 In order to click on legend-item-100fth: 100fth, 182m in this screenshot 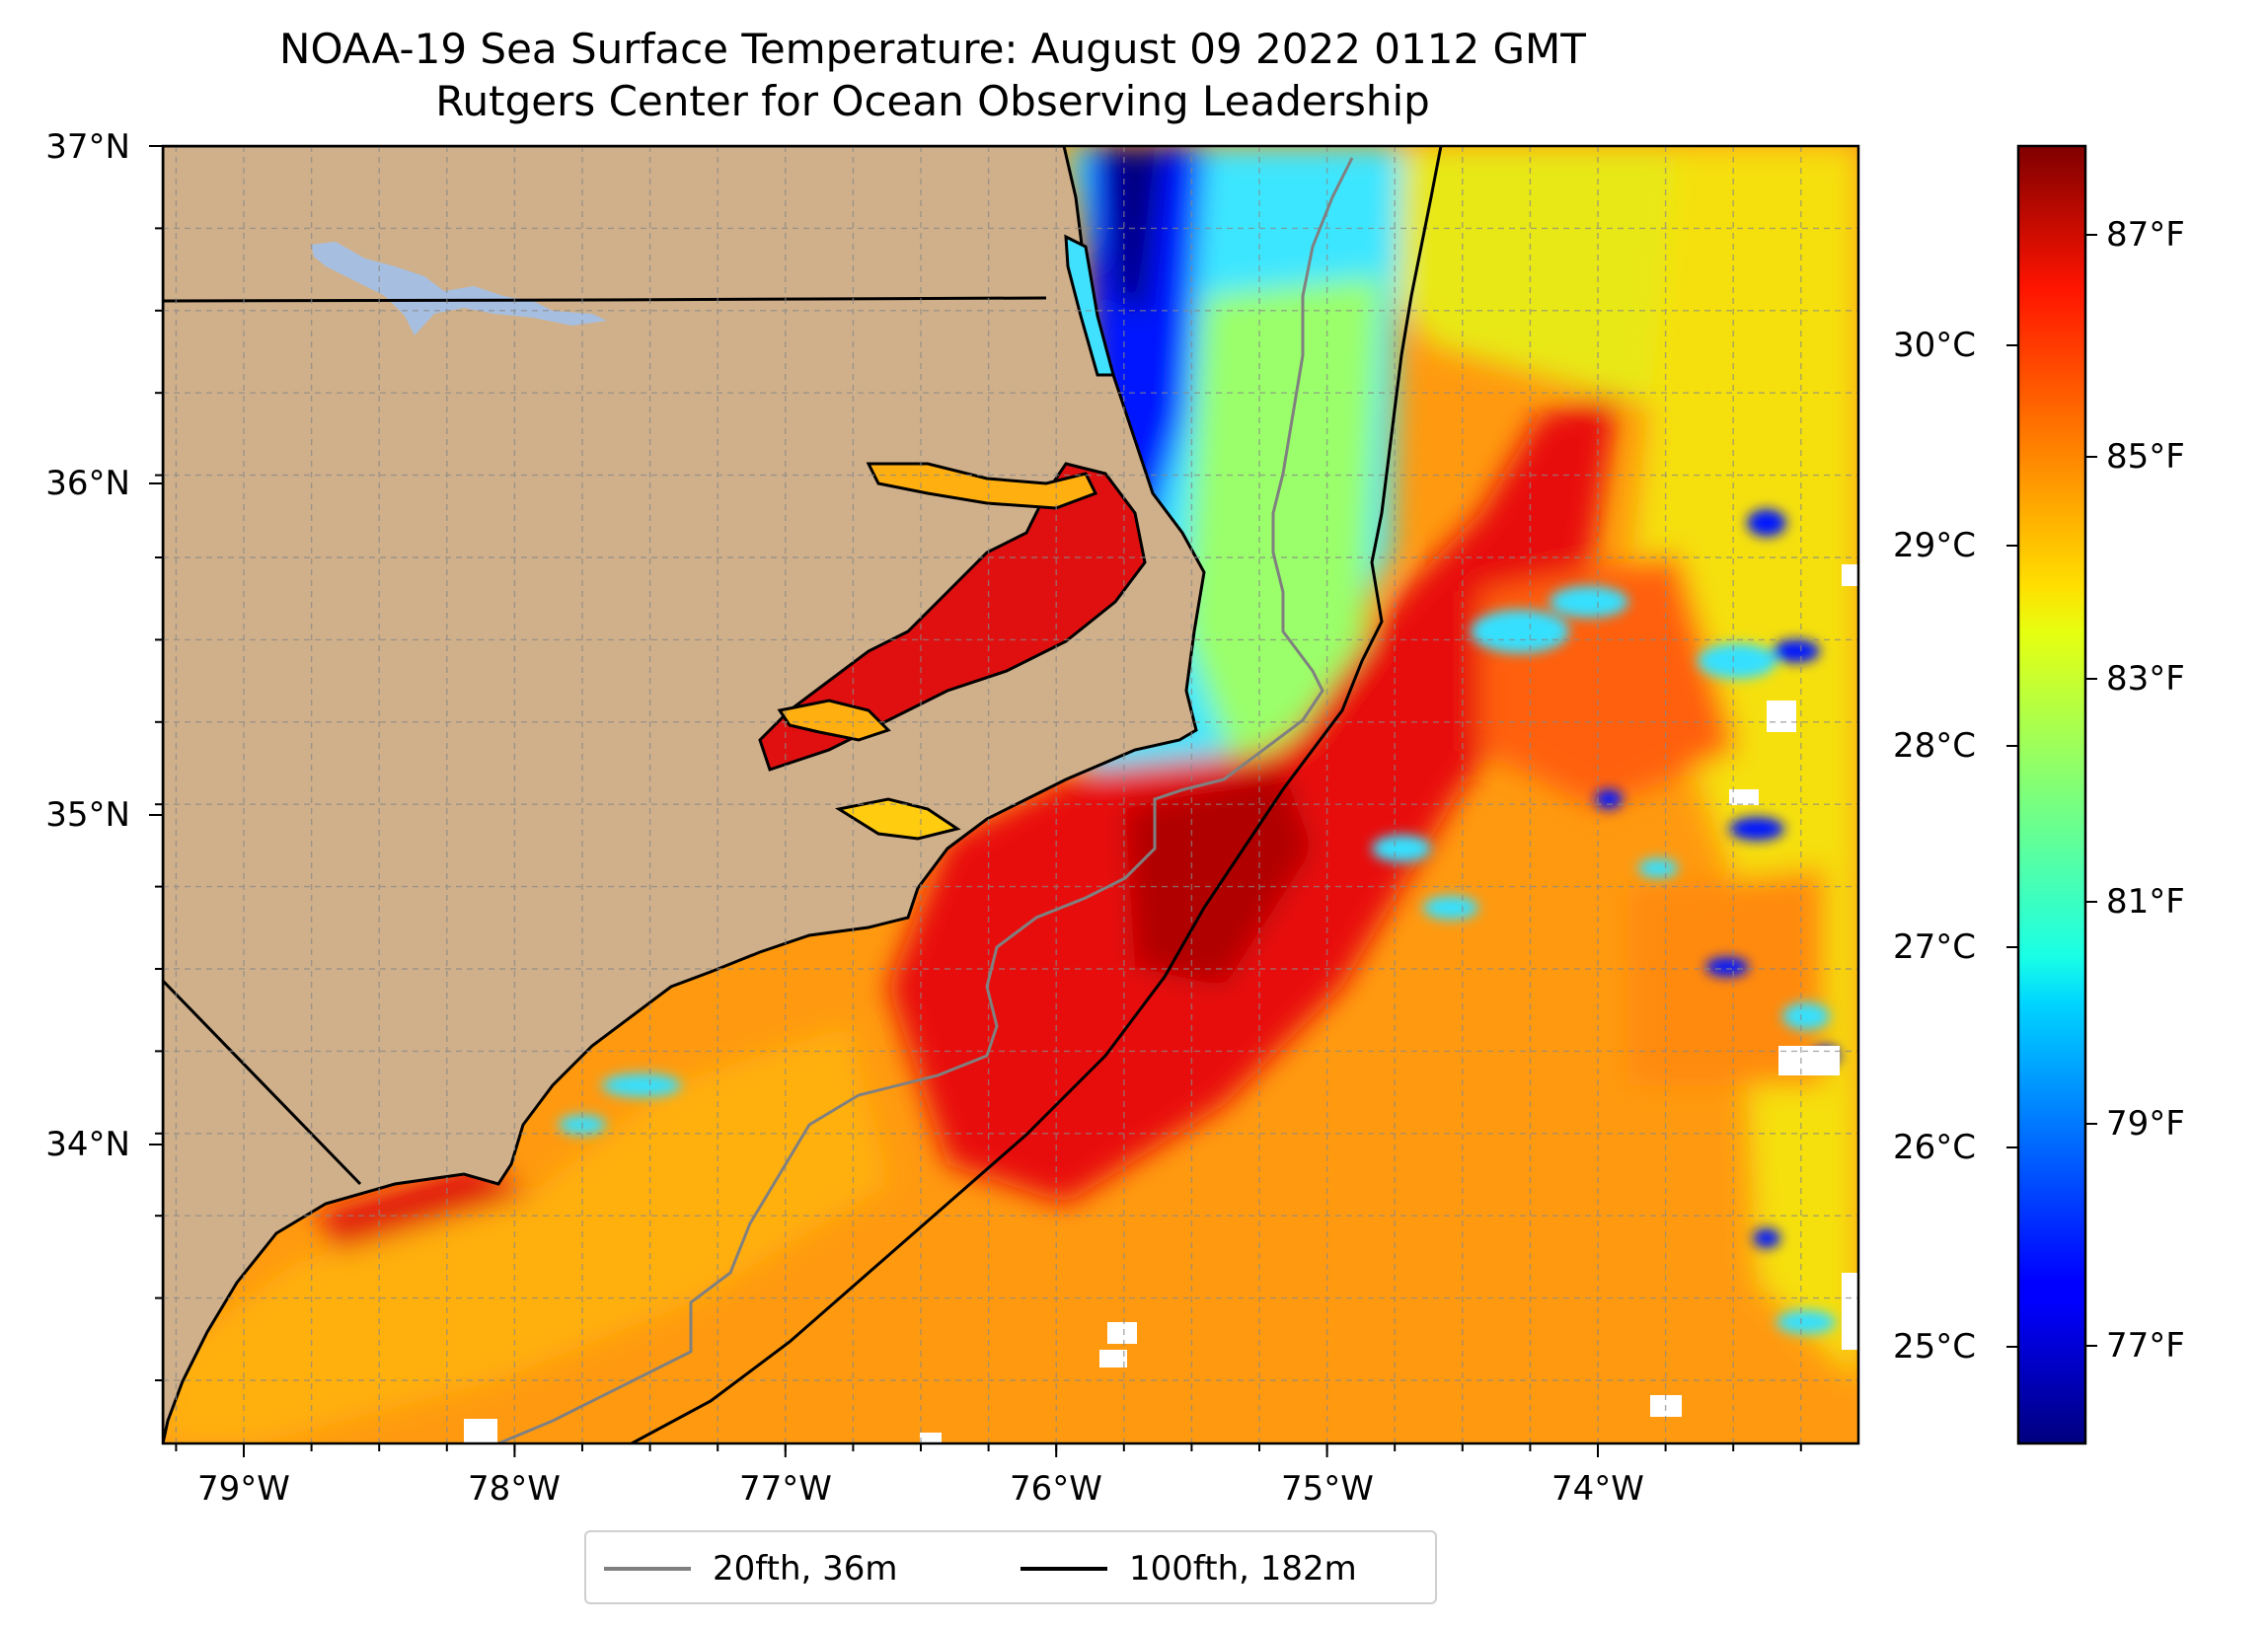, I will do `click(1189, 1568)`.